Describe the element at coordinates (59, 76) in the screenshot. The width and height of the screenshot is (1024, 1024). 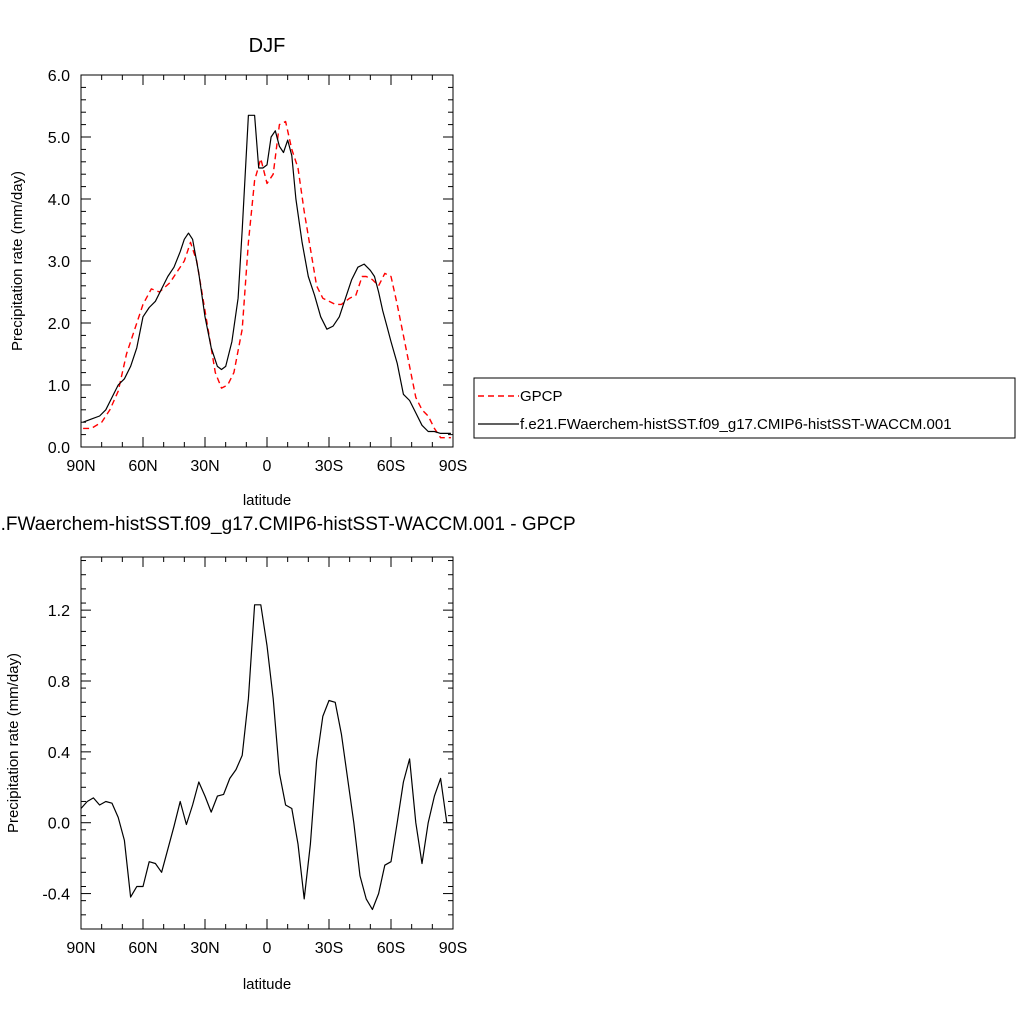
I see `top-y-tick-label: 6.0` at that location.